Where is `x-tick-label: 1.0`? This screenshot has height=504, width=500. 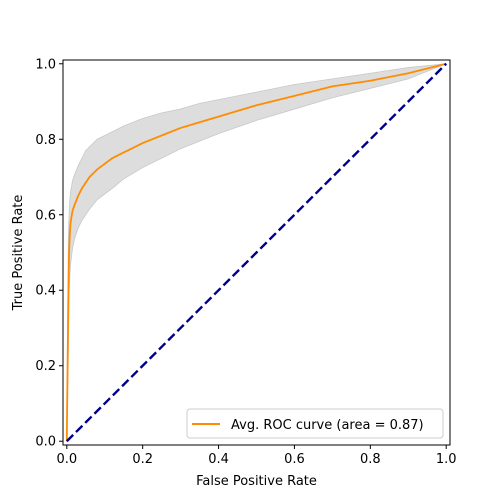 x-tick-label: 1.0 is located at coordinates (446, 459).